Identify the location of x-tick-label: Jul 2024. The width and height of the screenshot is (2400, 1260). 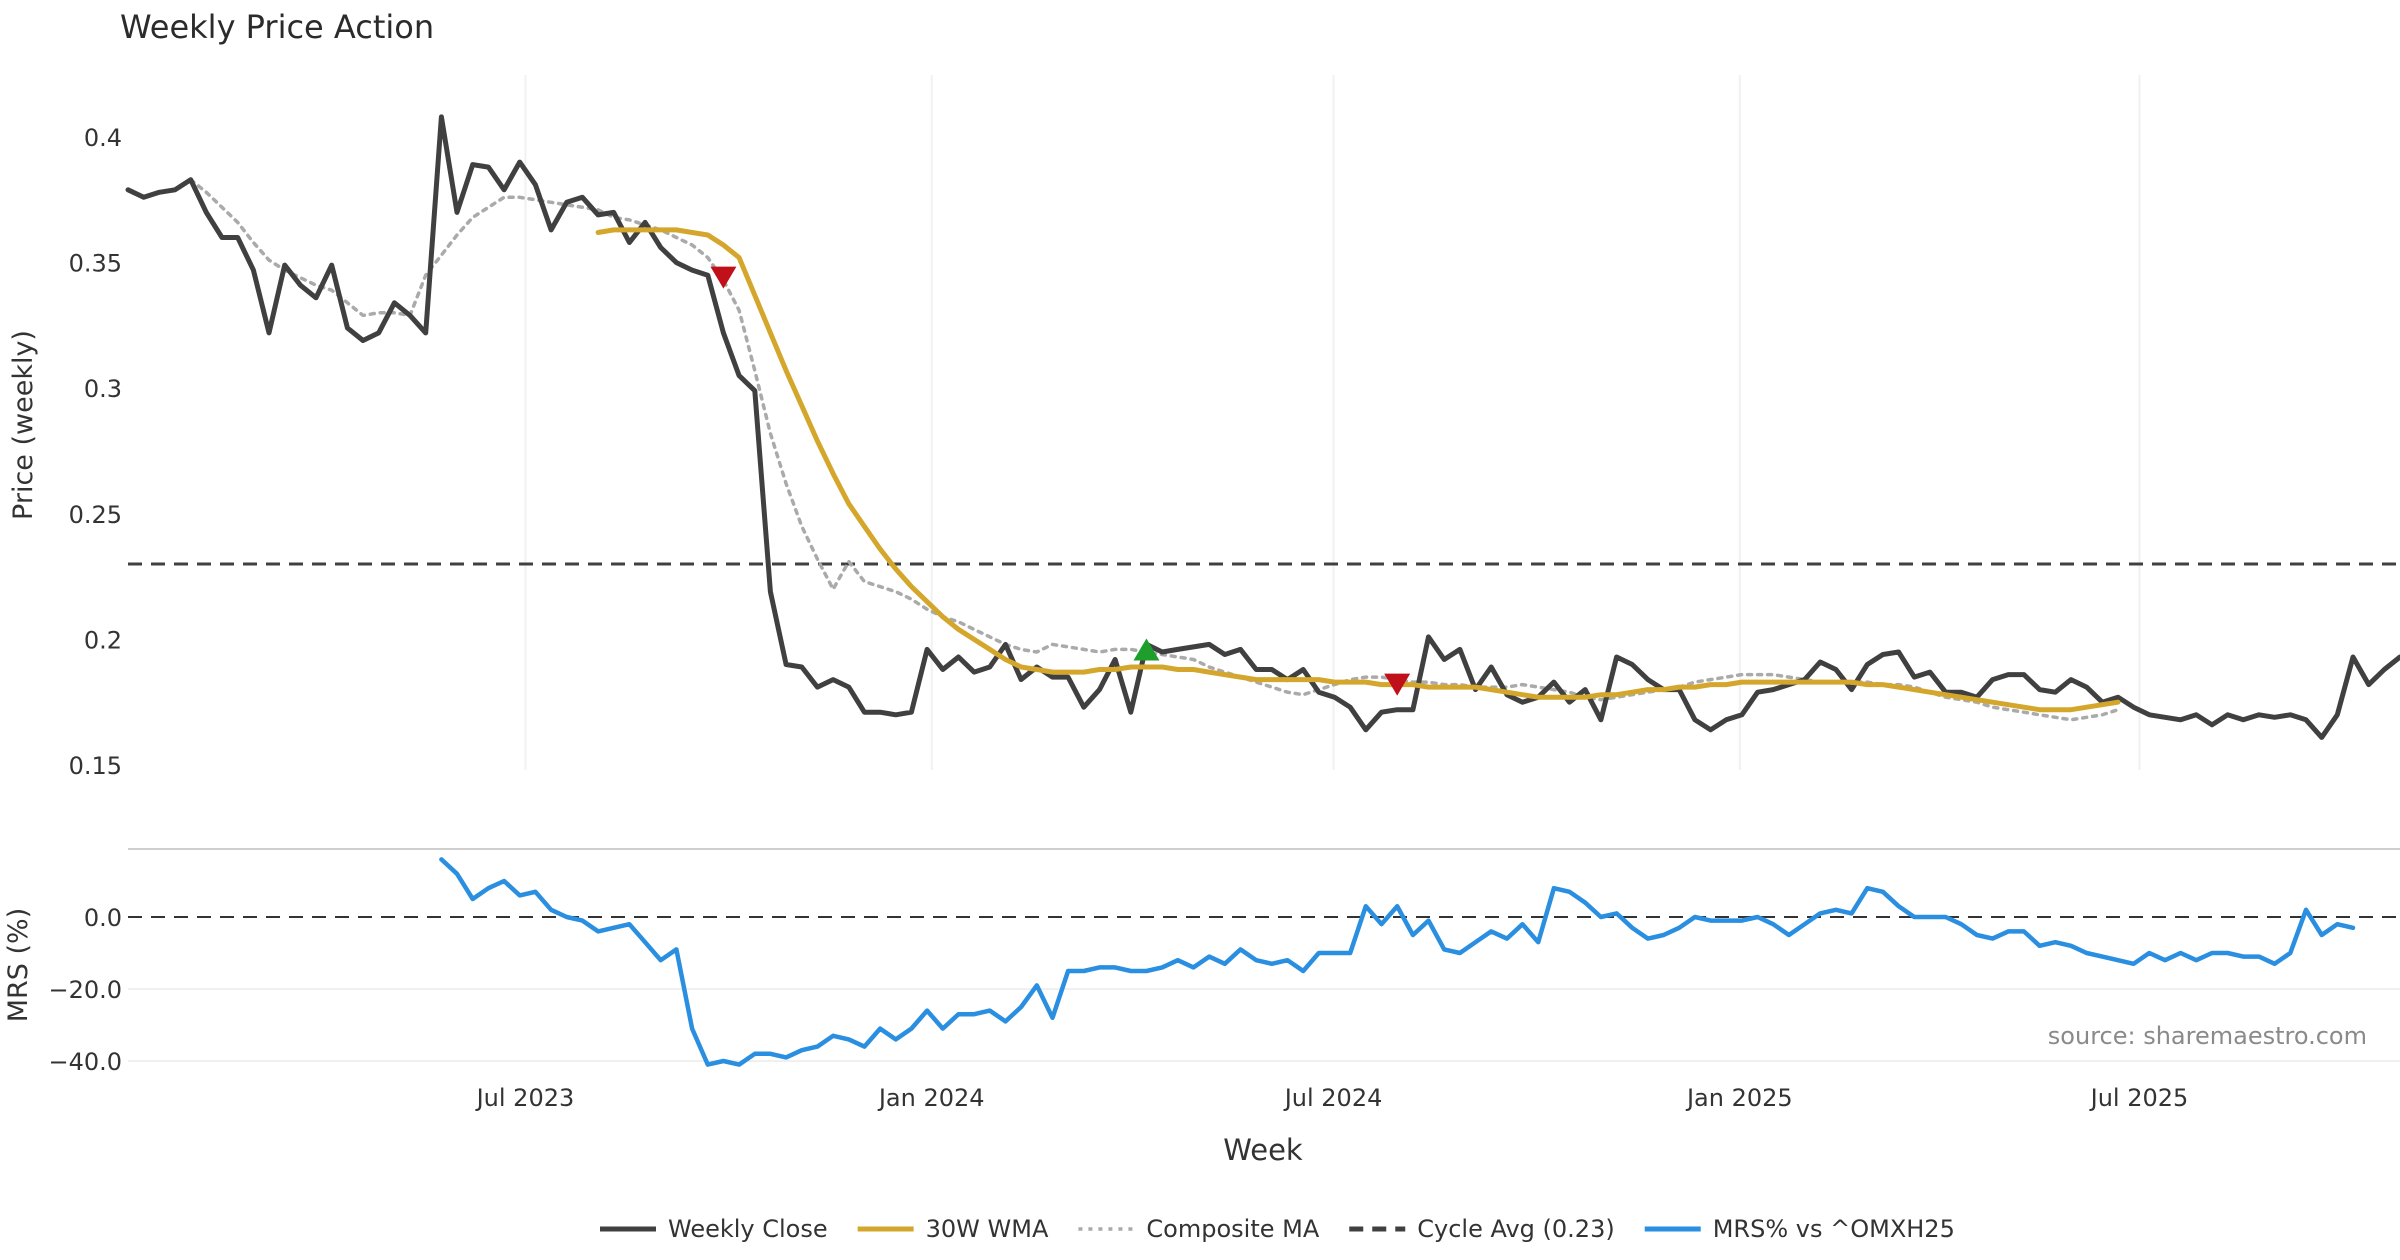
(1333, 1098).